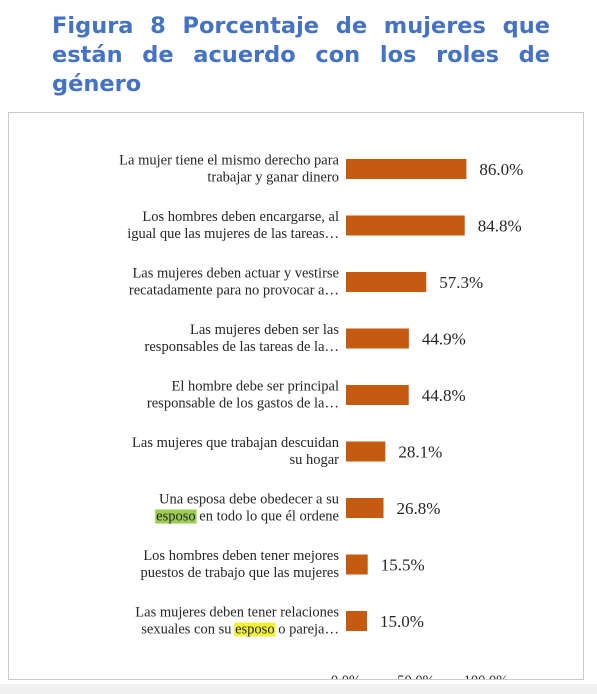  I want to click on category-label-9-line-1: Las mujeres deben tener relaciones, so click(237, 613).